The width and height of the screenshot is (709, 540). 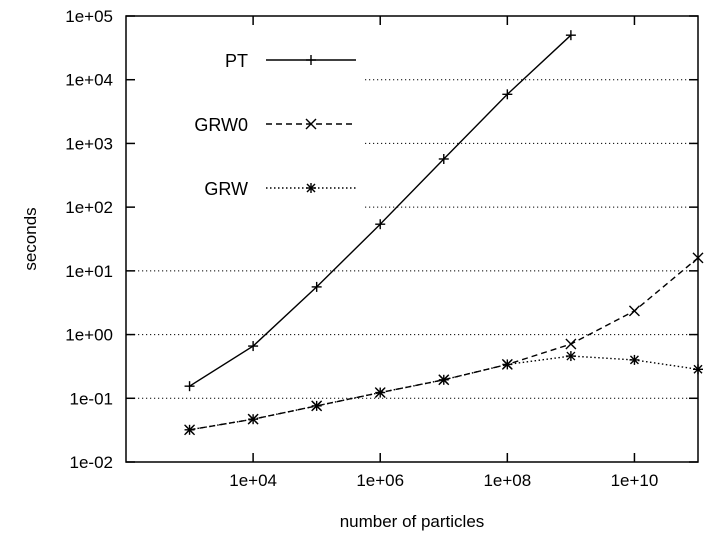 I want to click on x-tick-label: 1e+06, so click(x=380, y=480).